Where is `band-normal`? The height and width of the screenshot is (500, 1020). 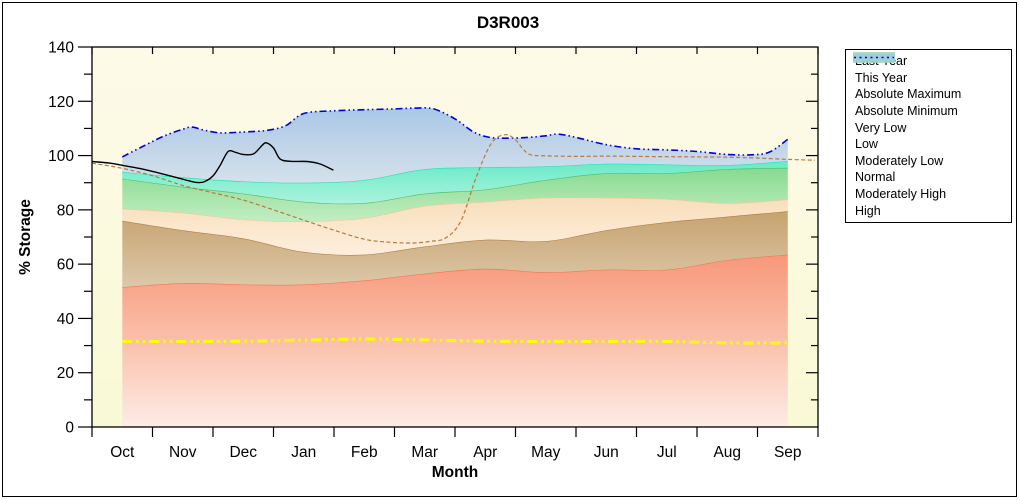
band-normal is located at coordinates (455, 194).